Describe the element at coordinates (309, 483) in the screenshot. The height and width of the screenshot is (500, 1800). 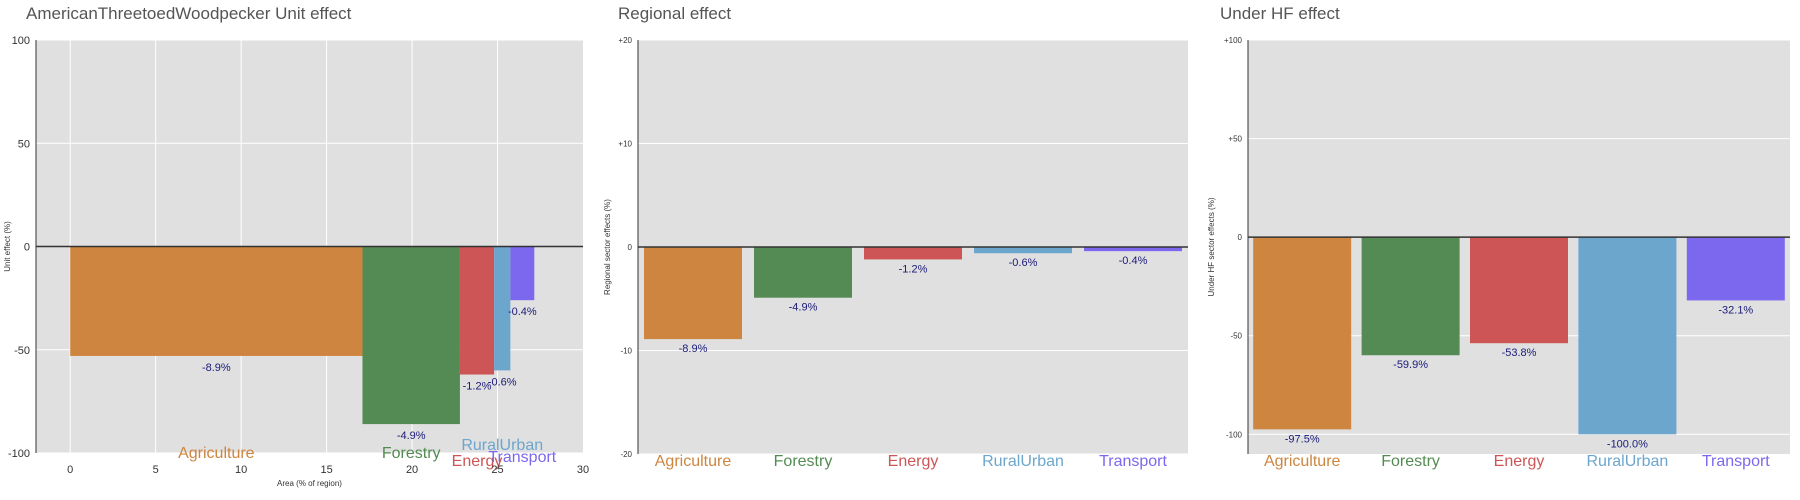
I see `x-axis-title: Area (% of region)` at that location.